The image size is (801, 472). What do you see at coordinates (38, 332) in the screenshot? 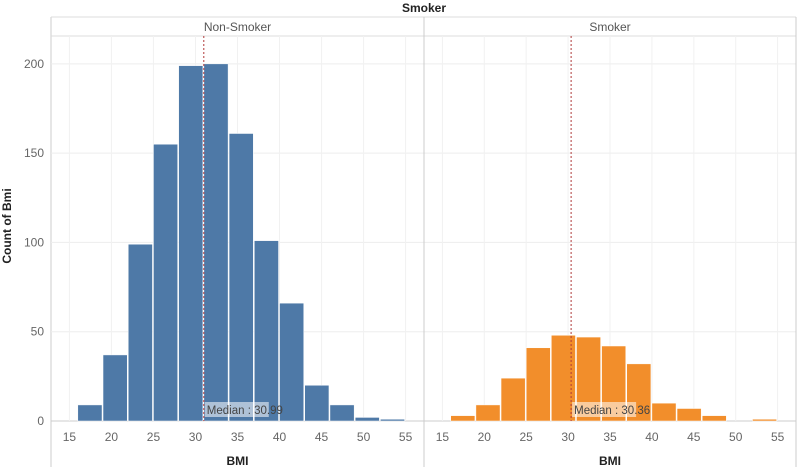
I see `y-tick-label: 50` at bounding box center [38, 332].